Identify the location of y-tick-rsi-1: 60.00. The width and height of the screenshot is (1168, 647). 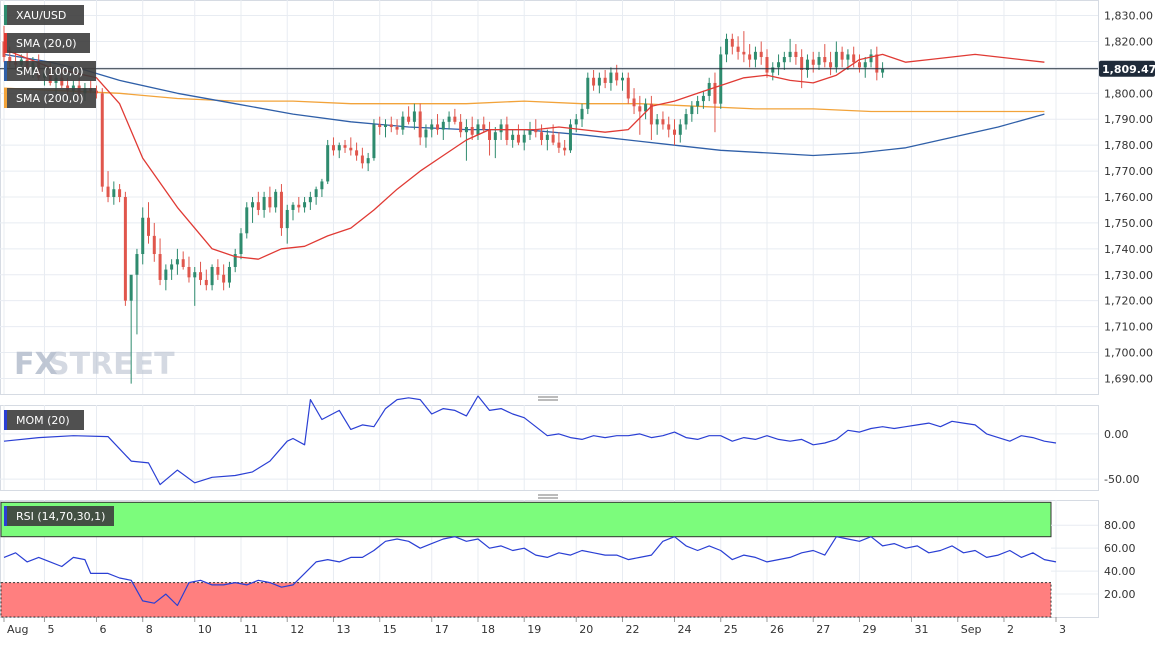
(1120, 548).